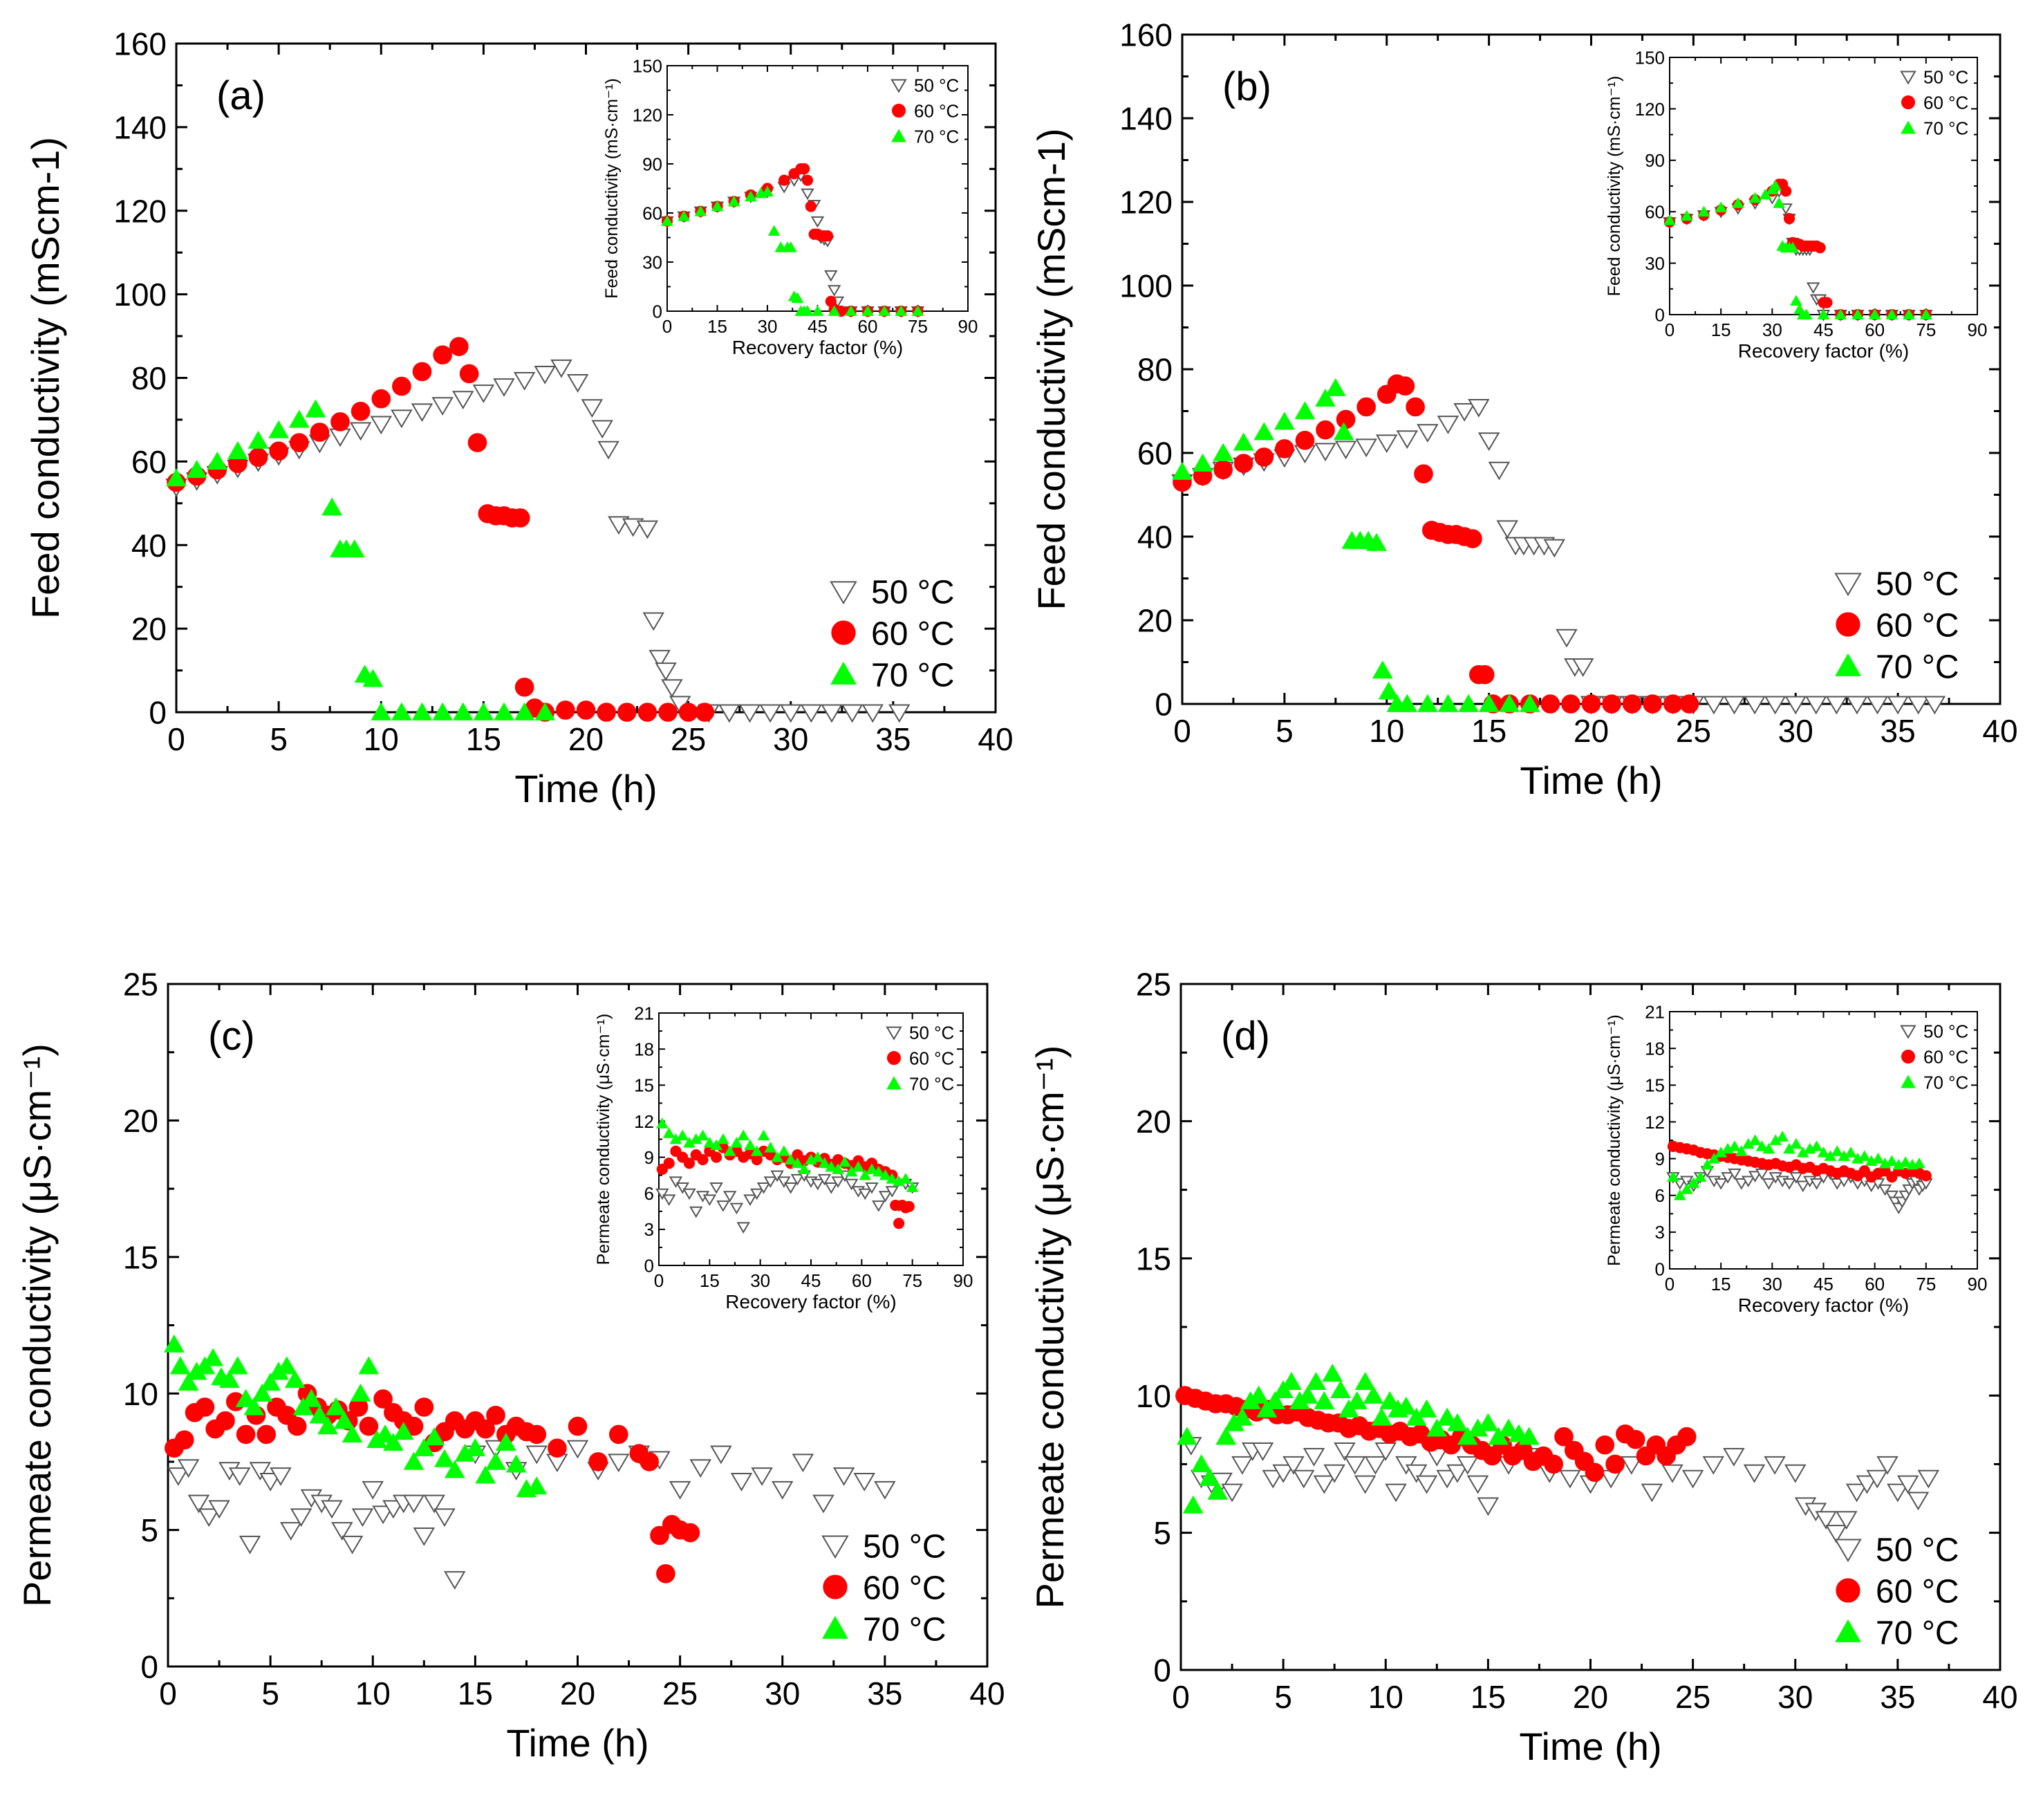 The image size is (2034, 1820). Describe the element at coordinates (1146, 203) in the screenshot. I see `y-tick-label: 120` at that location.